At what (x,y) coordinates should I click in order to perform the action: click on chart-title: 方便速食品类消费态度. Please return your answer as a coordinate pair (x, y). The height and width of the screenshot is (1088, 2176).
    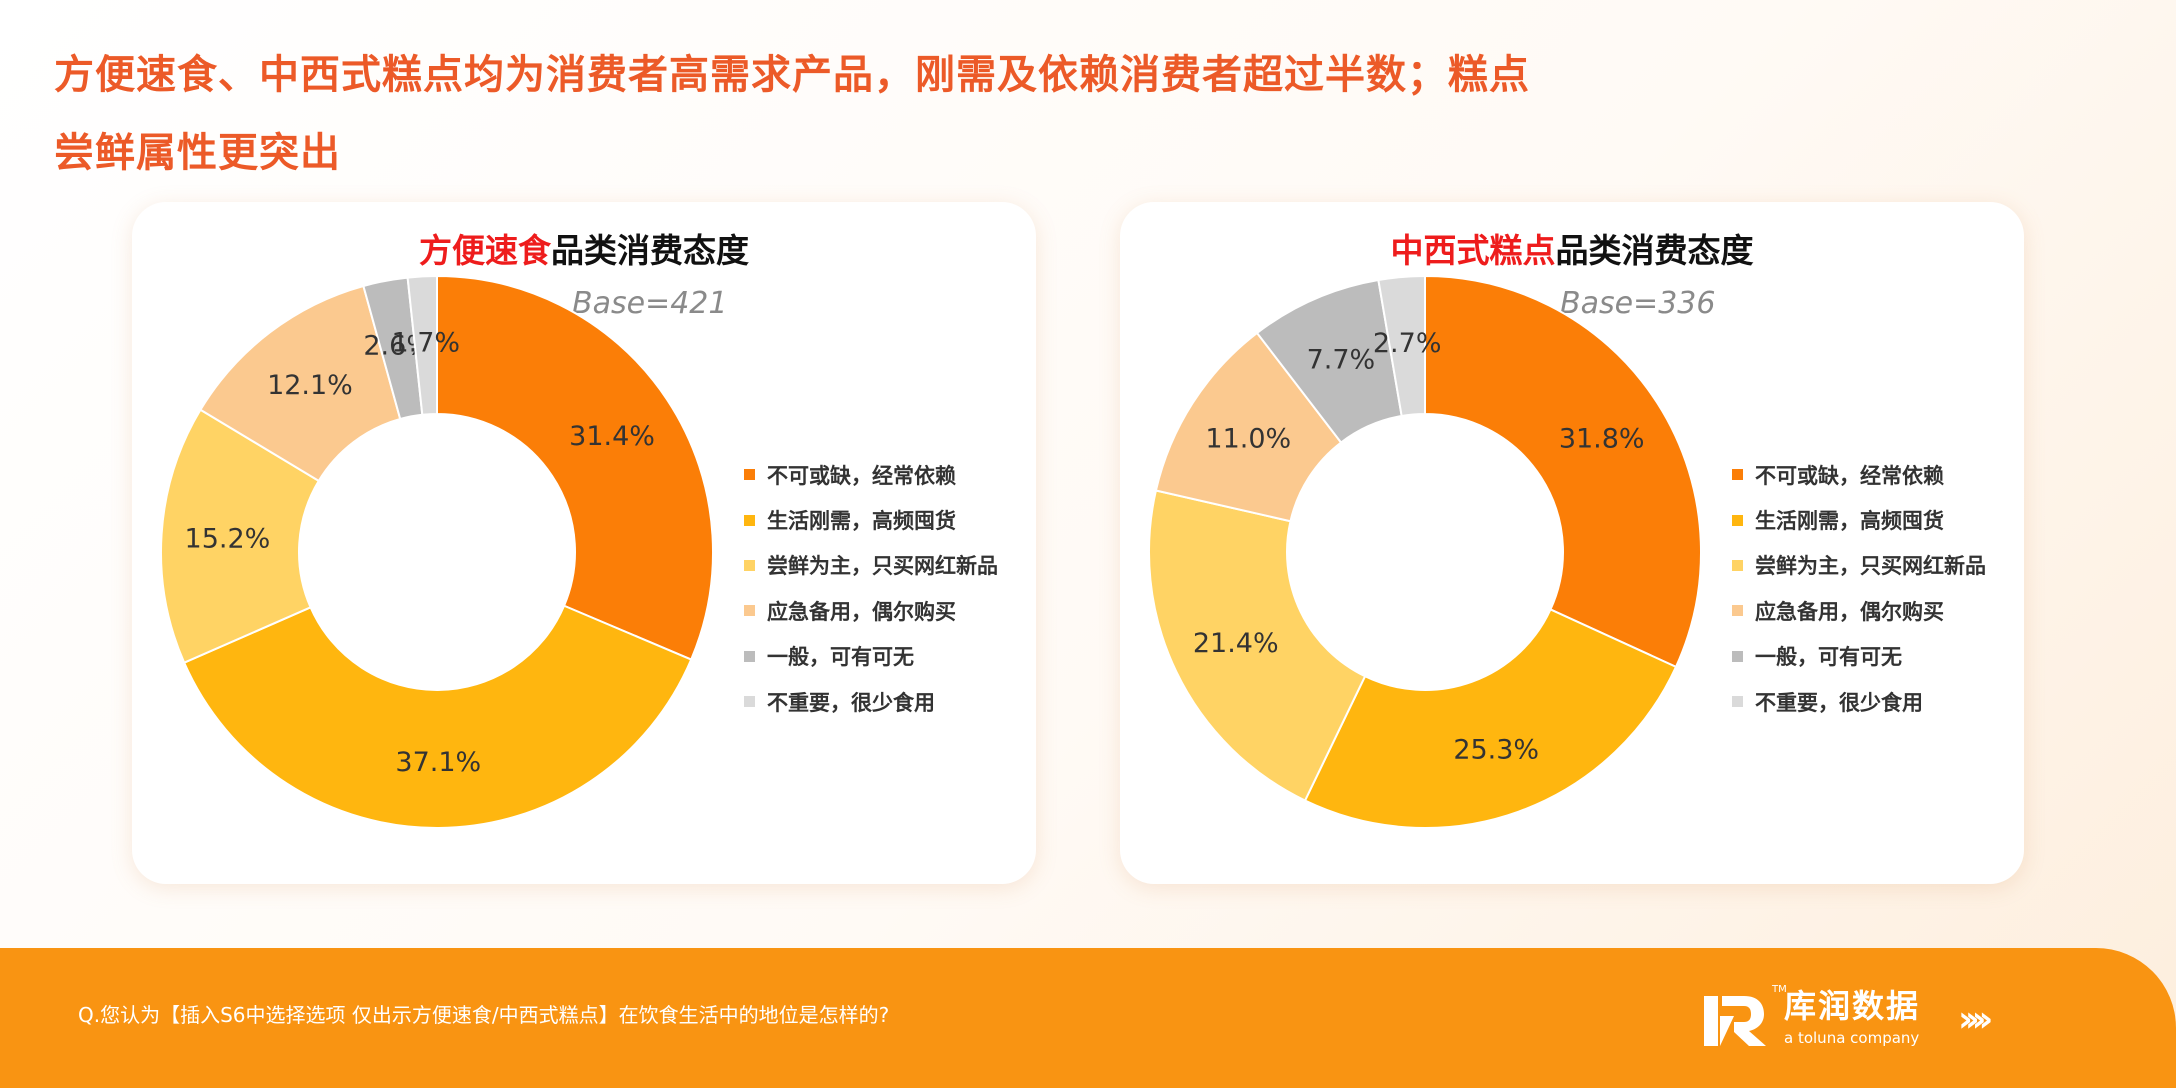
    Looking at the image, I should click on (584, 251).